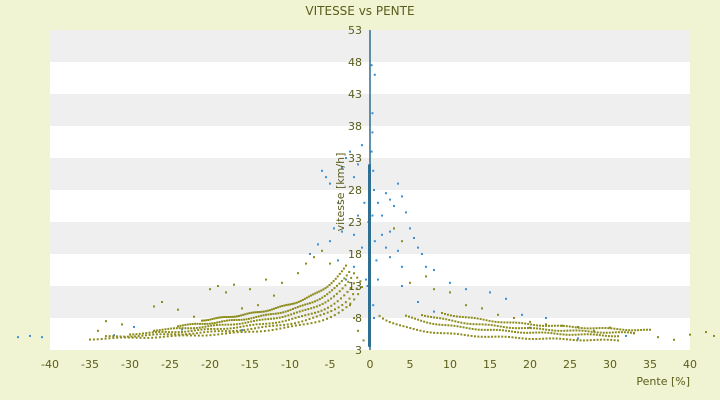 The image size is (720, 400). What do you see at coordinates (290, 364) in the screenshot?
I see `x-tick-label: -10` at bounding box center [290, 364].